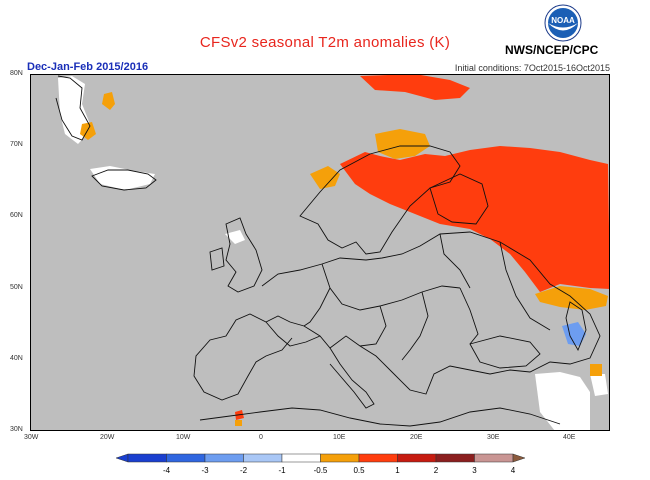 Image resolution: width=650 pixels, height=480 pixels. Describe the element at coordinates (88, 67) in the screenshot. I see `forecast-period: Dec-Jan-Feb 2015/2016` at that location.